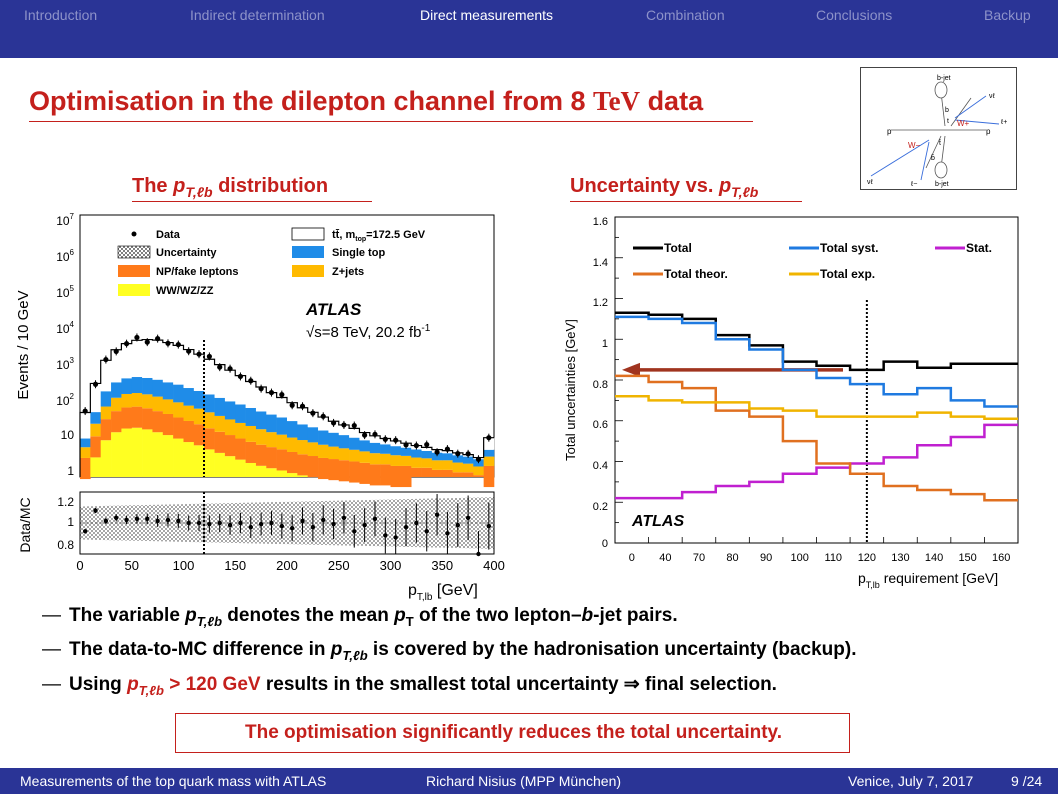  What do you see at coordinates (947, 110) in the screenshot?
I see `b-quark-label: b` at bounding box center [947, 110].